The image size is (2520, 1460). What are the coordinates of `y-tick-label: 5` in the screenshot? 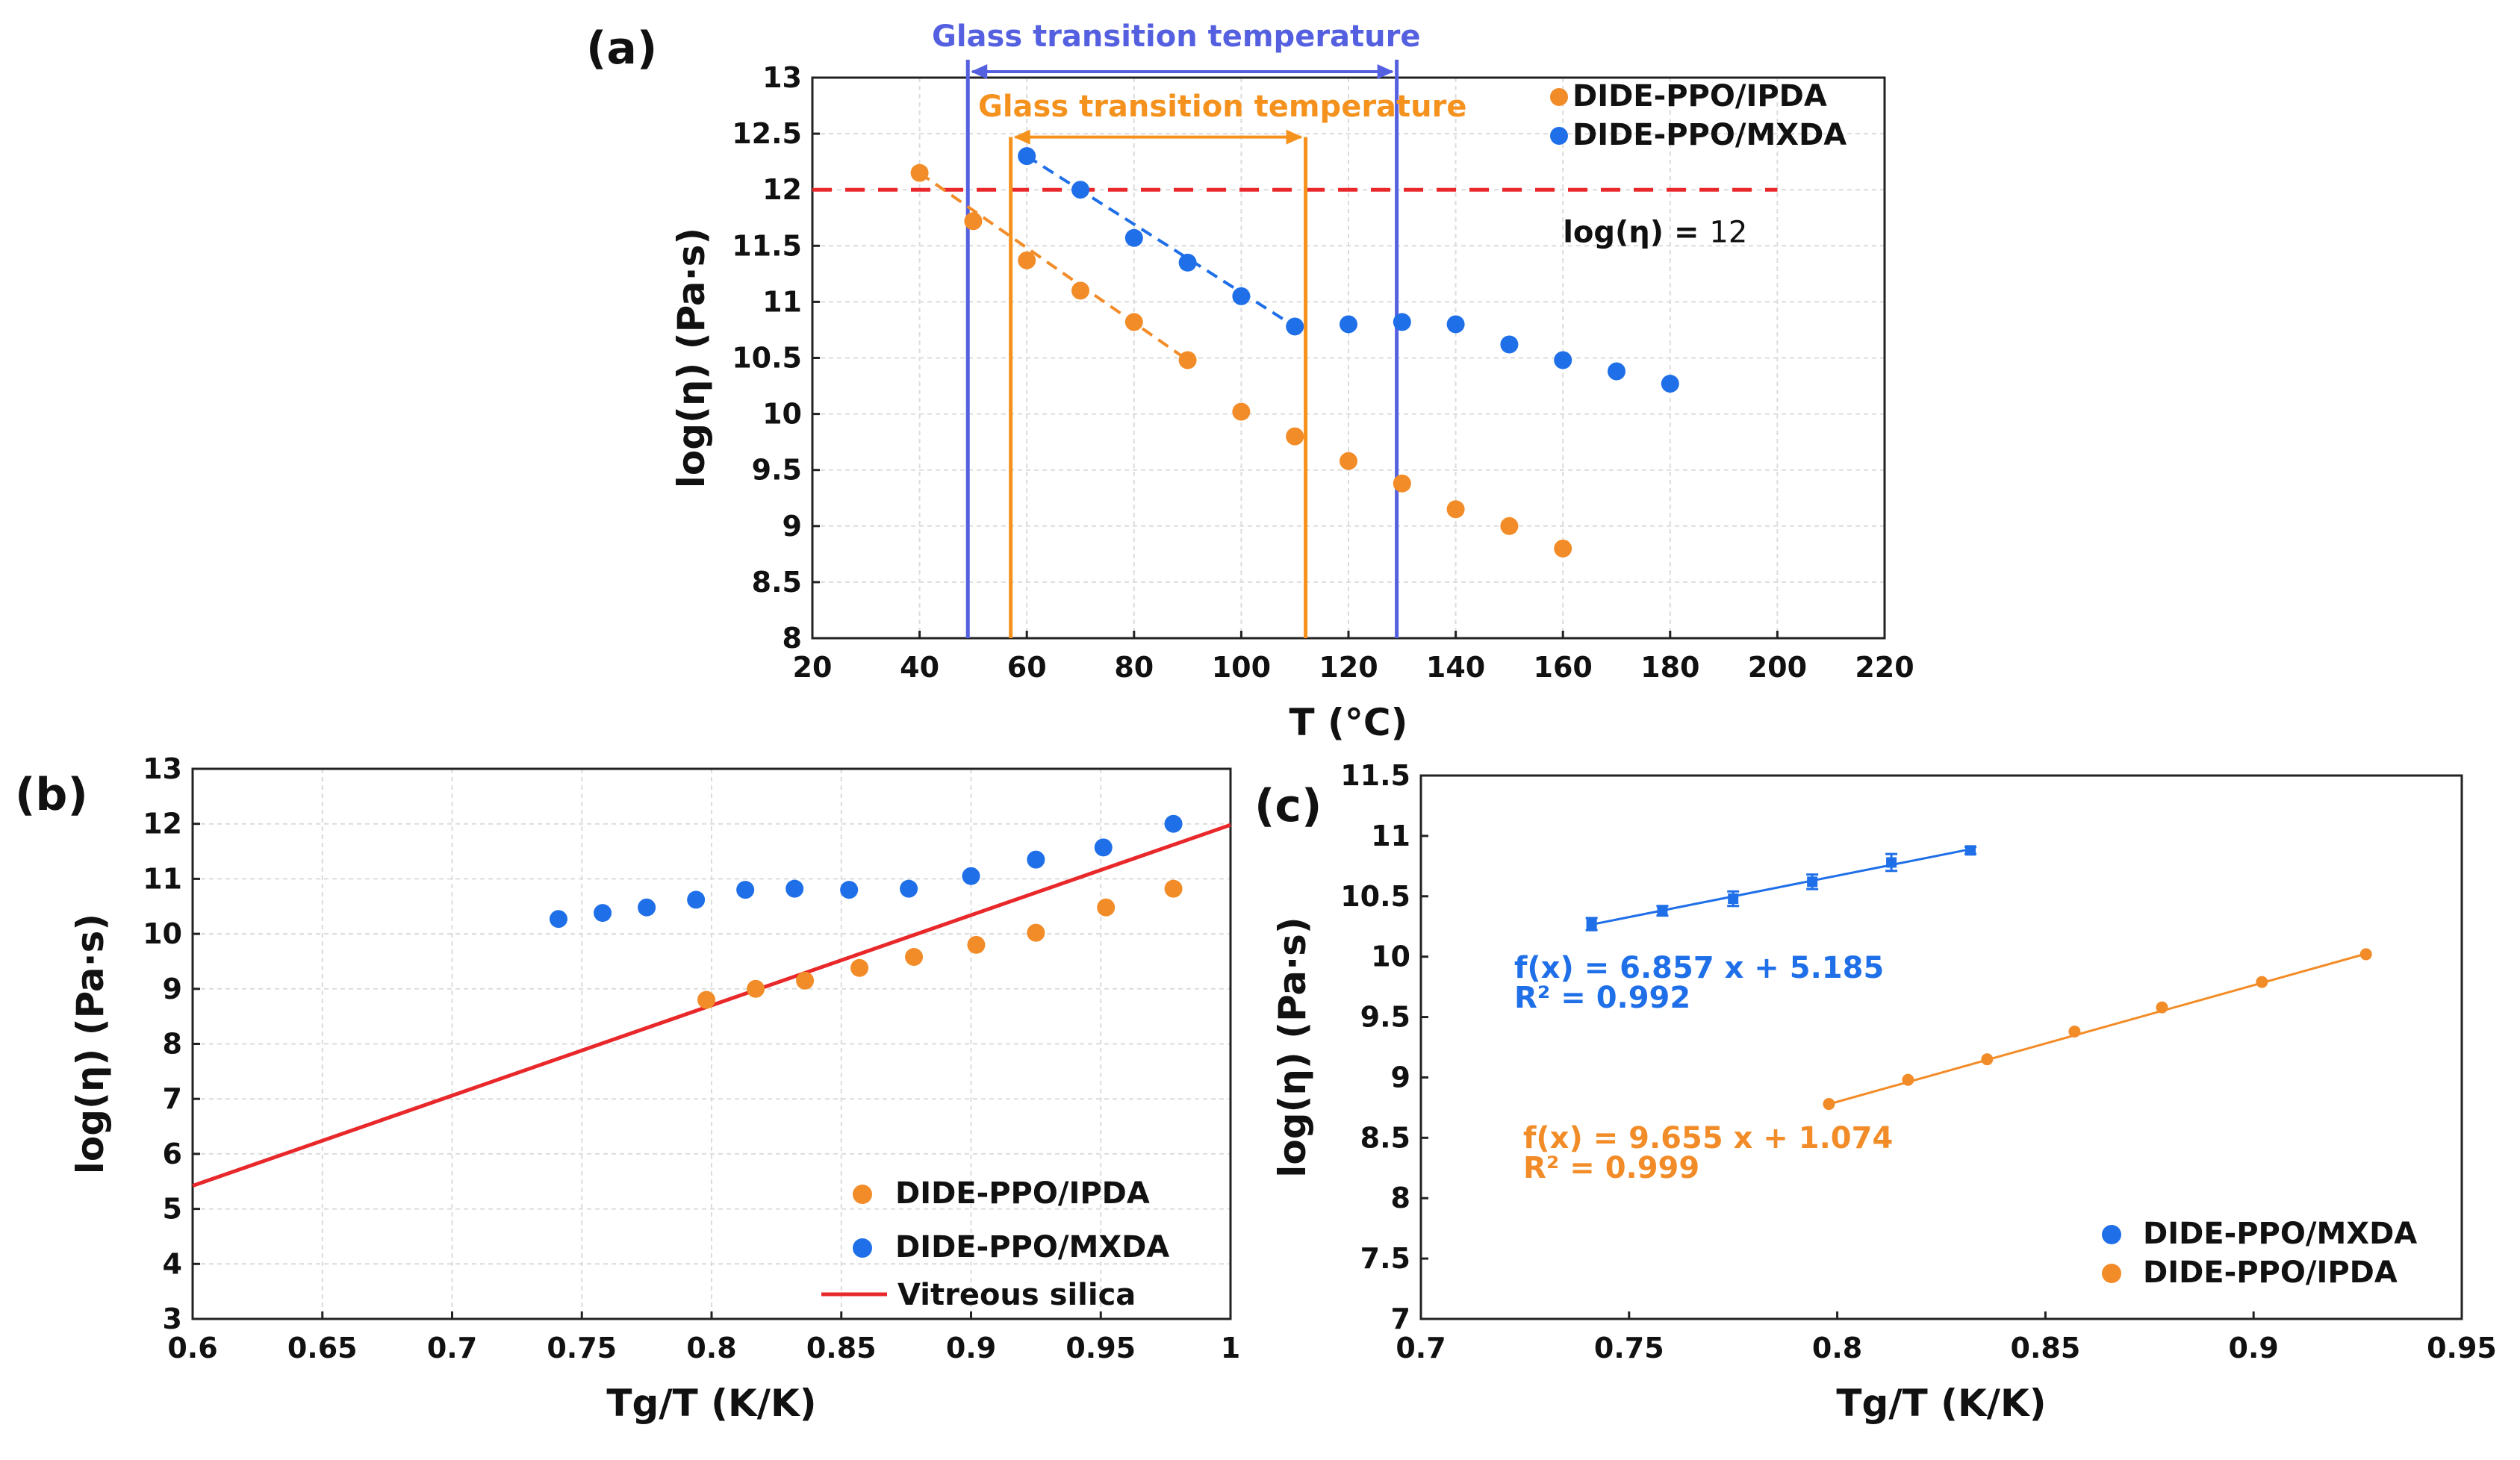 It's located at (172, 1209).